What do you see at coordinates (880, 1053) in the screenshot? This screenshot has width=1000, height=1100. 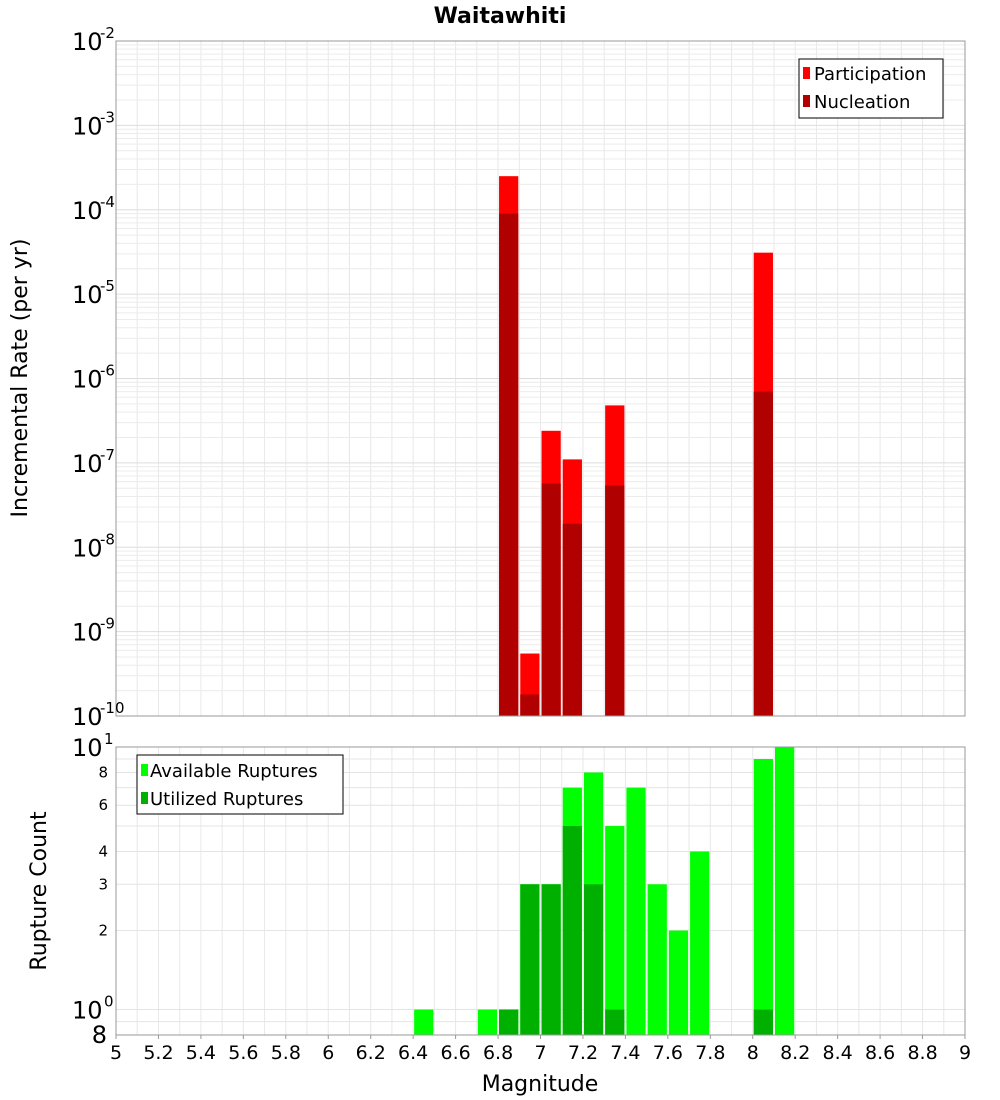 I see `x-tick-label: 8.6` at bounding box center [880, 1053].